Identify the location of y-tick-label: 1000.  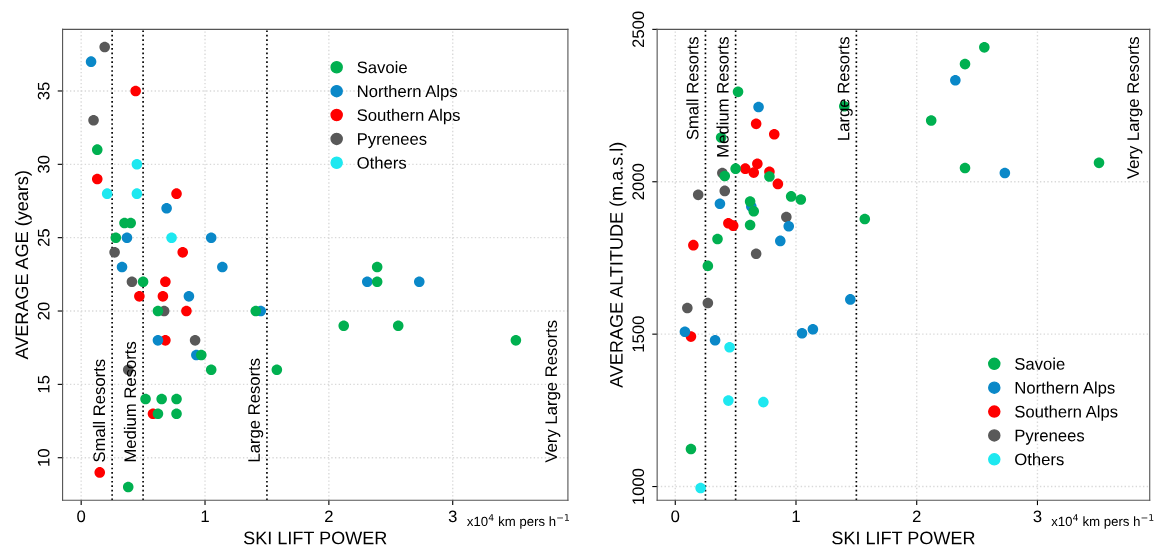
(638, 486).